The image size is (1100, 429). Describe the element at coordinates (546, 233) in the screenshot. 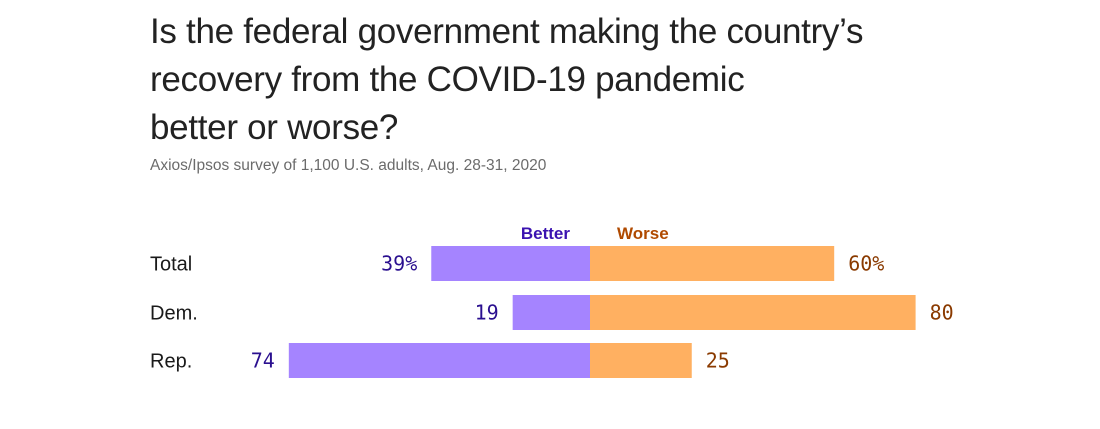

I see `legend-better: Better` at that location.